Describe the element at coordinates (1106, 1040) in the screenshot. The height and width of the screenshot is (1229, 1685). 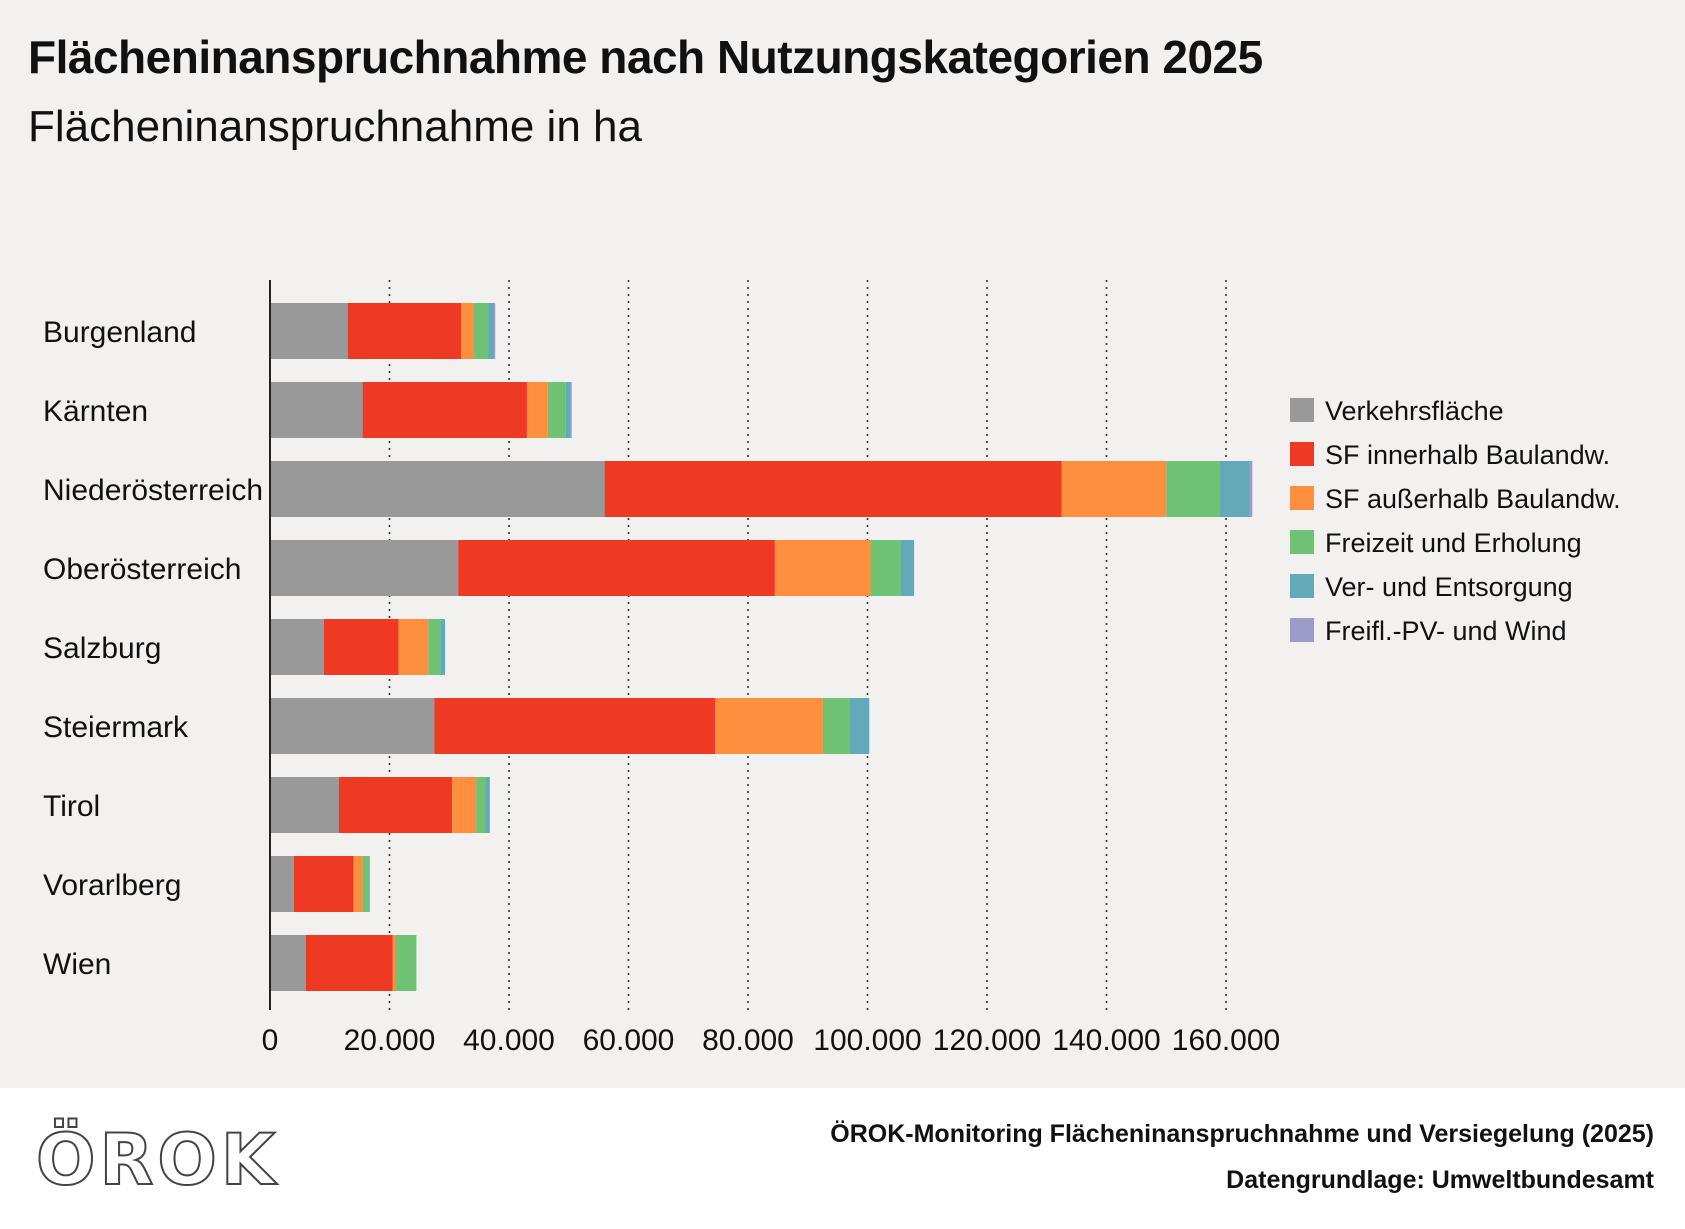
I see `x-tick-label: 140.000` at that location.